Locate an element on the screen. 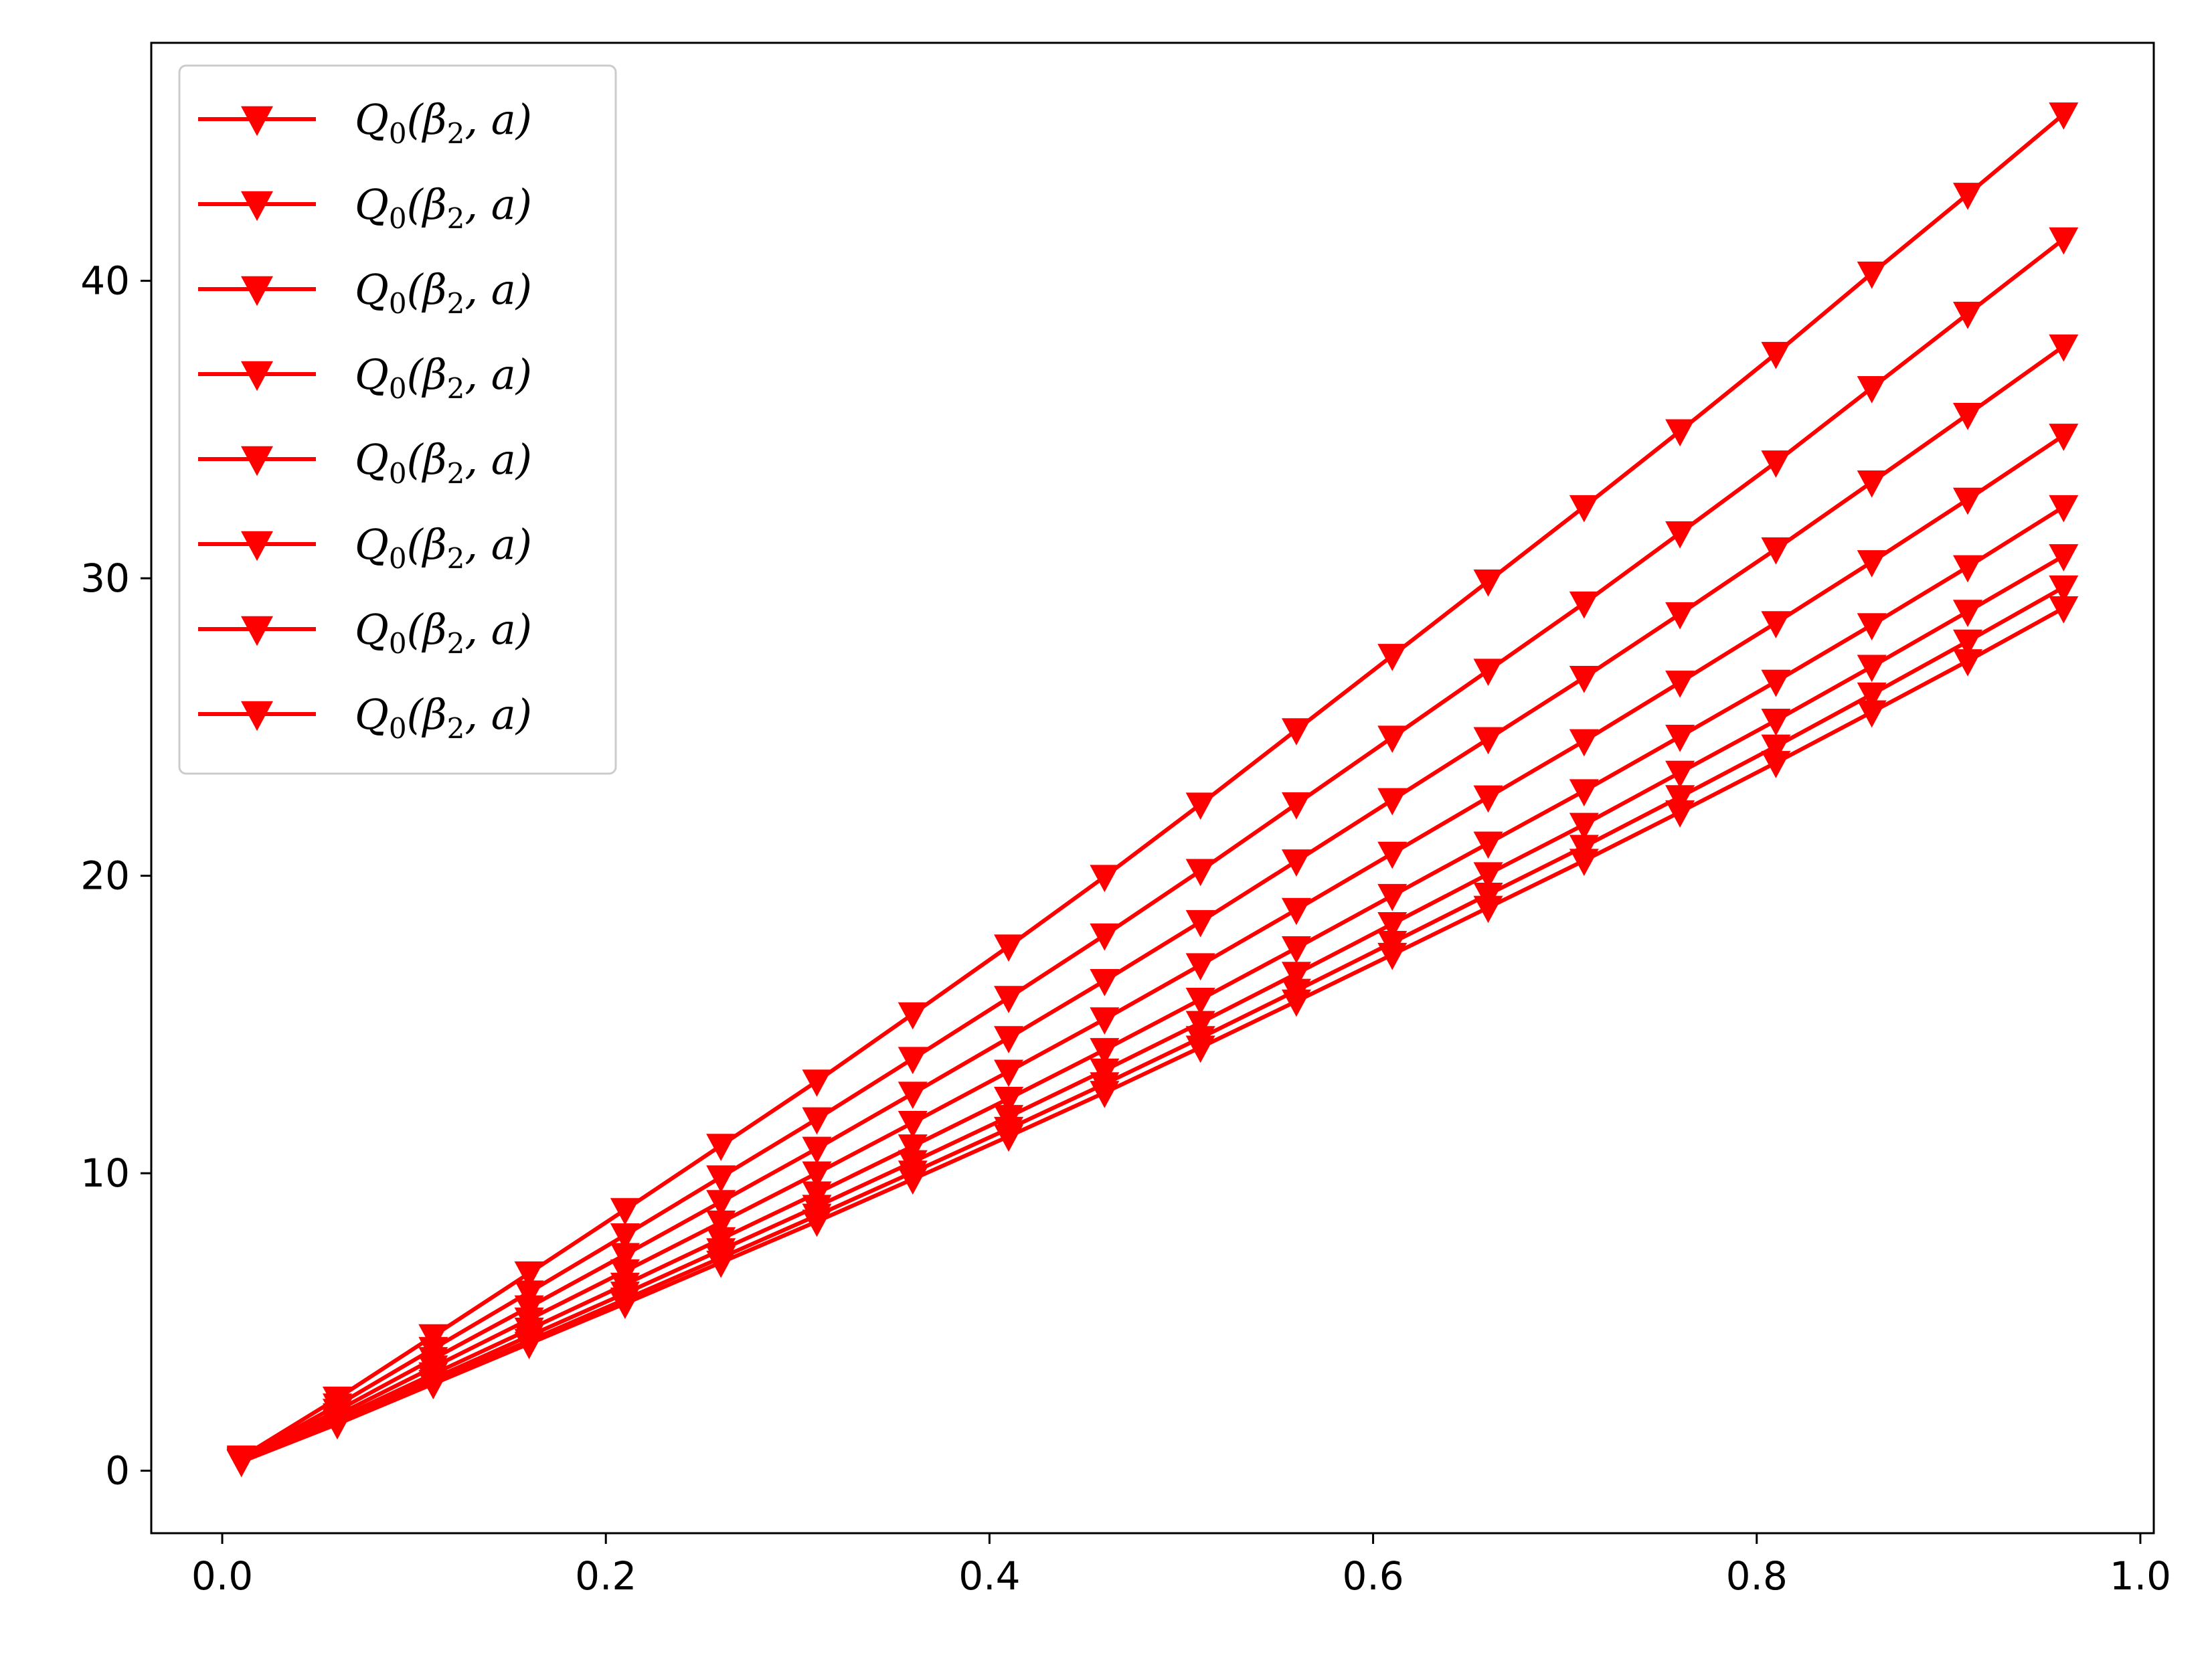 The image size is (2212, 1657). x-axis: 0.0 0.2 0.4 0.6 0.8 1.0 is located at coordinates (1181, 1566).